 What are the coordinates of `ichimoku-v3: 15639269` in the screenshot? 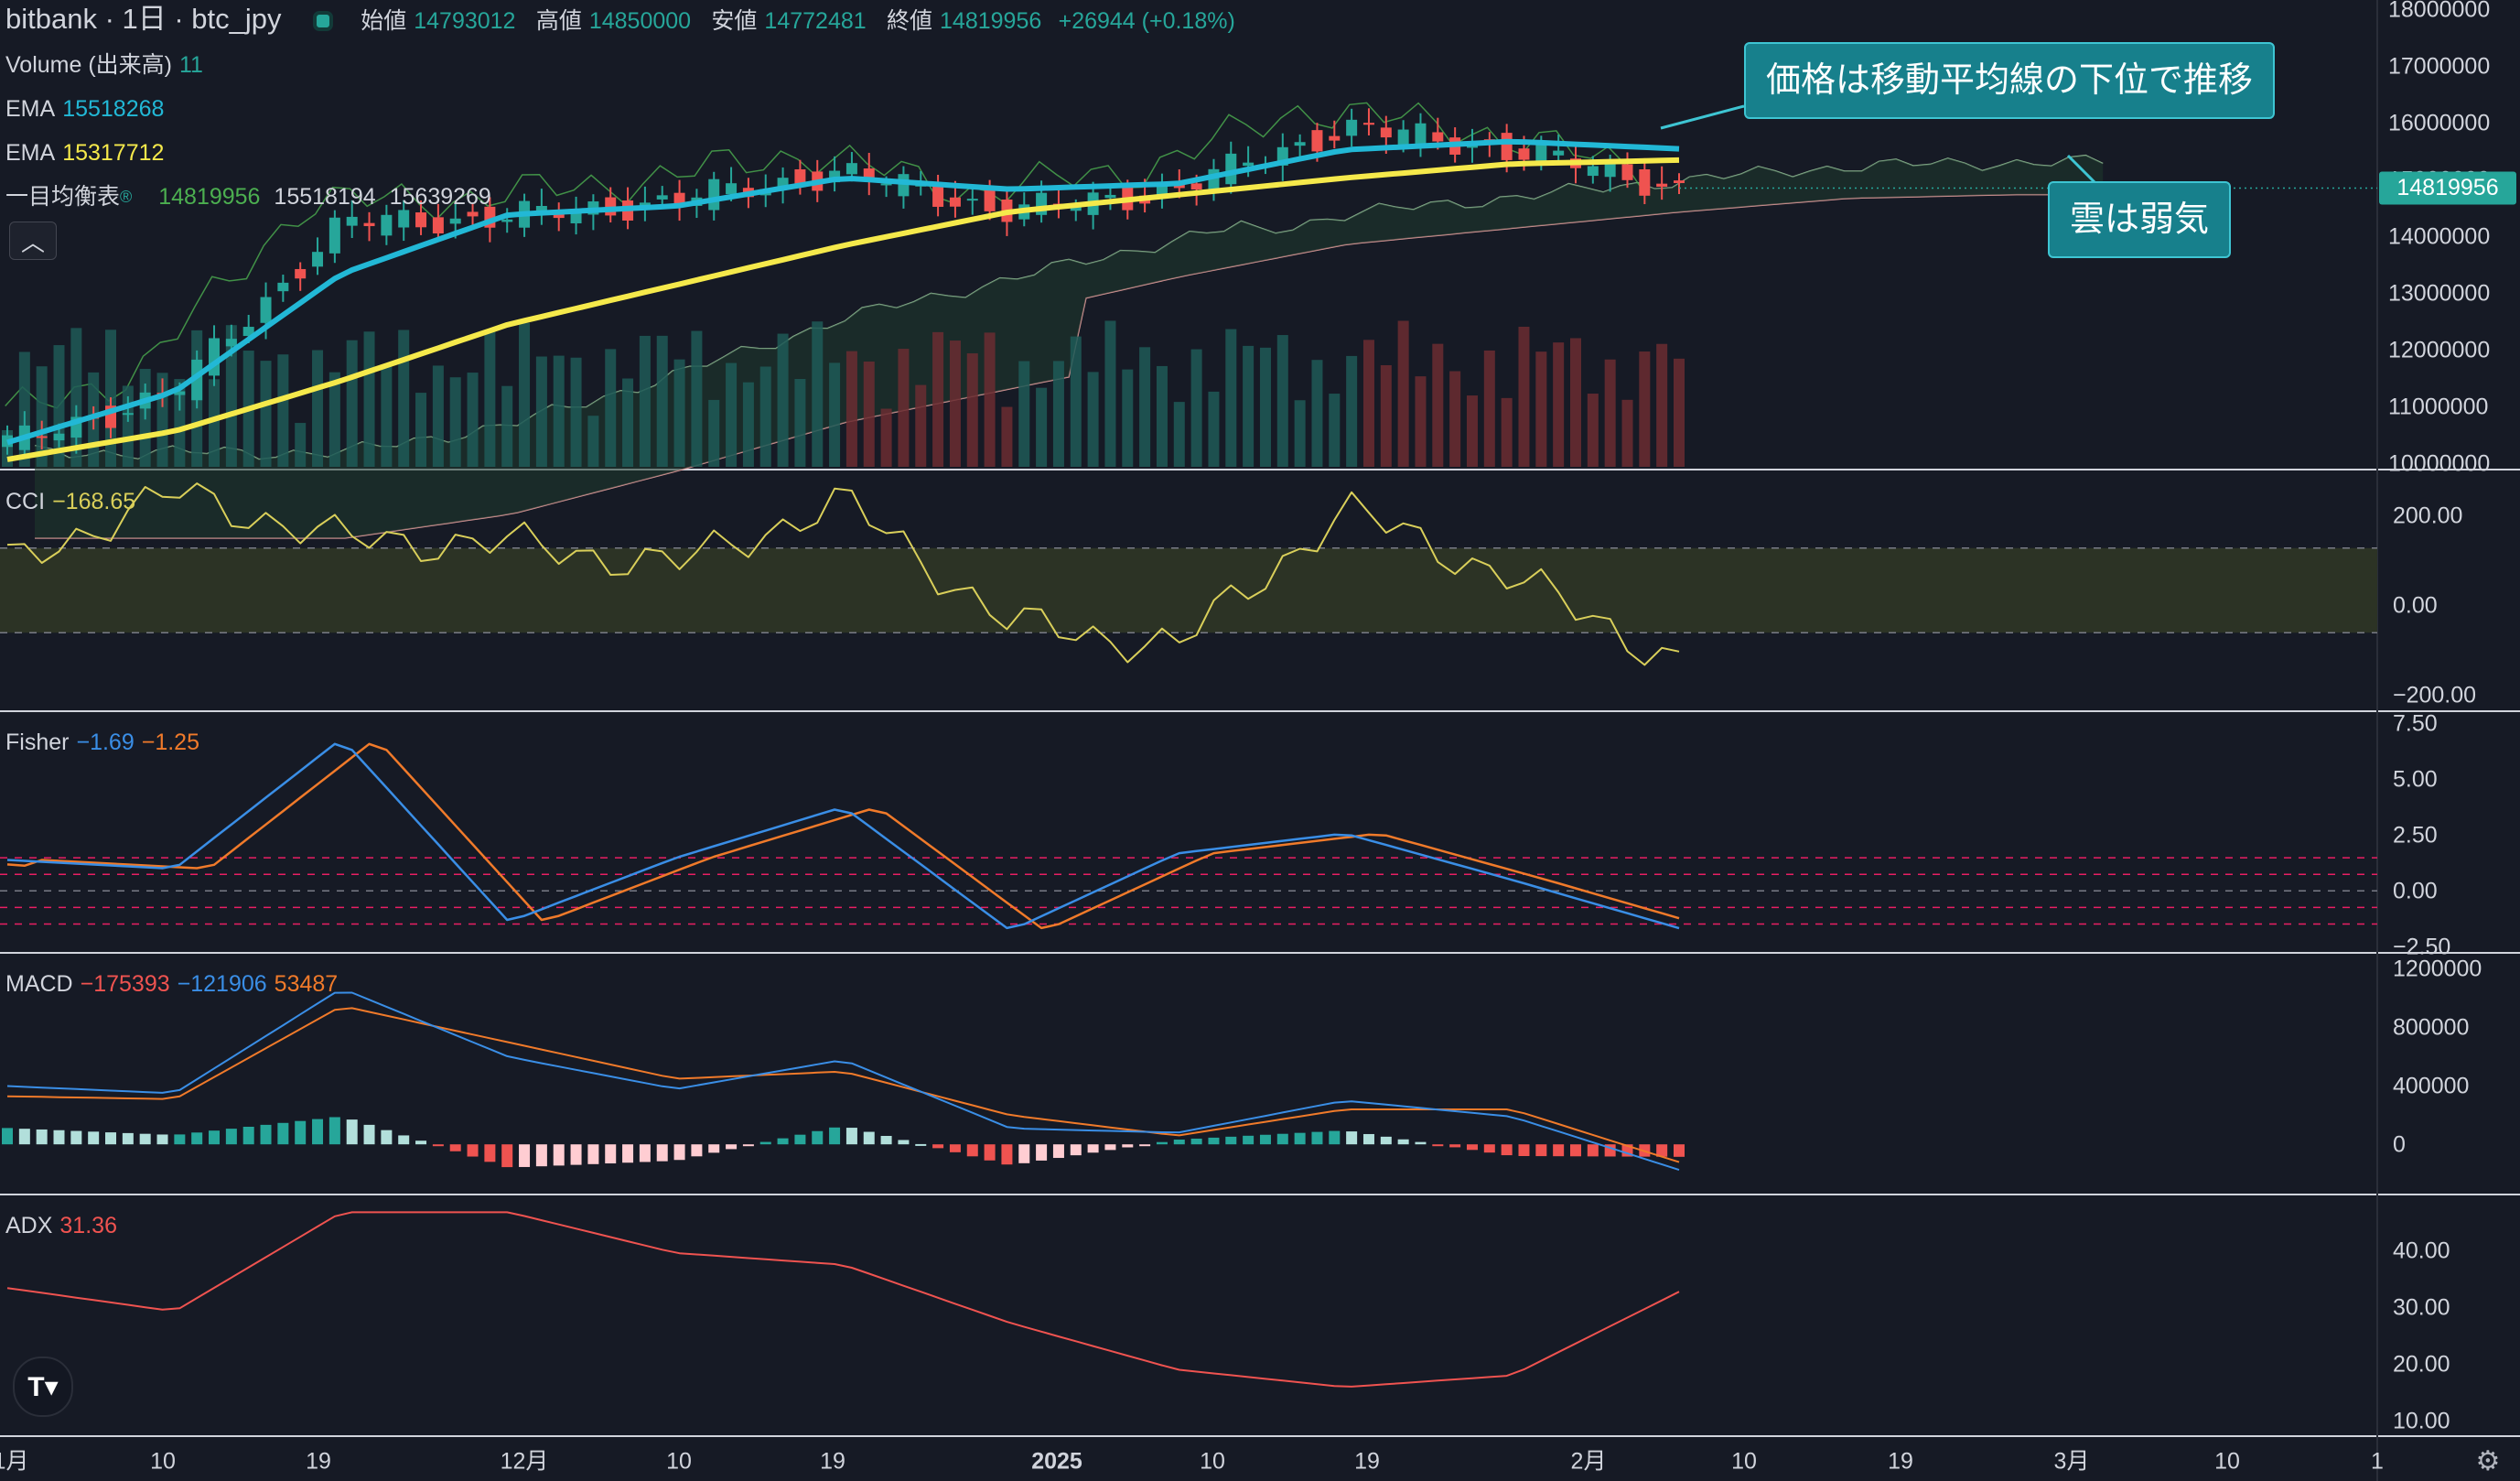 It's located at (440, 197).